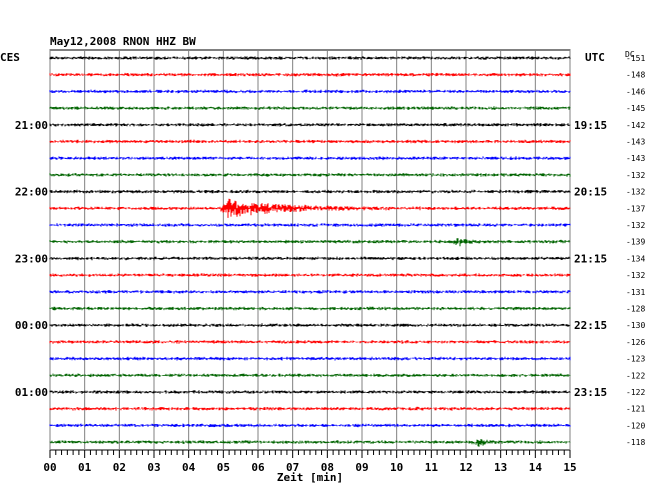 This screenshot has height=494, width=650. Describe the element at coordinates (153, 467) in the screenshot. I see `x-tick-label: 03` at that location.